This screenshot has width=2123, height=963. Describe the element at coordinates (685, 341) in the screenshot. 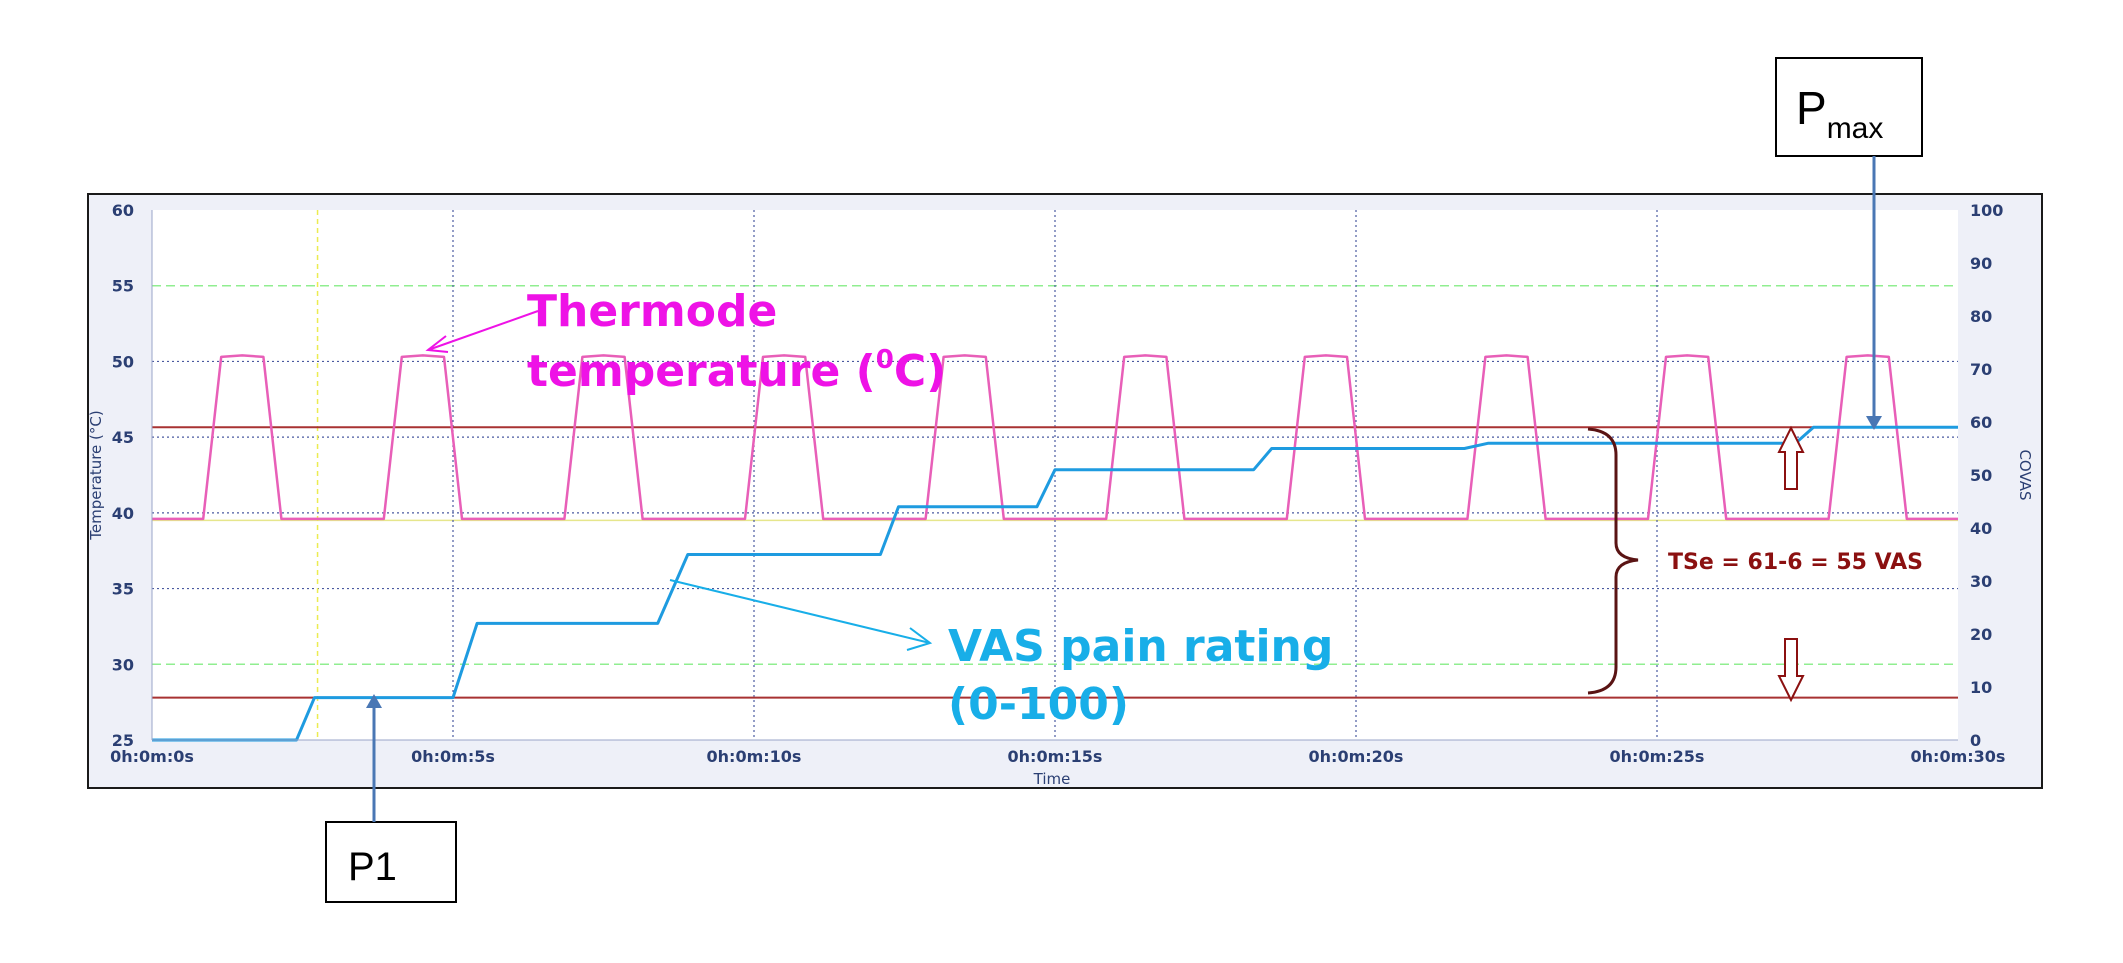

I see `thermode-annotation: Thermode temperature (0C)` at that location.